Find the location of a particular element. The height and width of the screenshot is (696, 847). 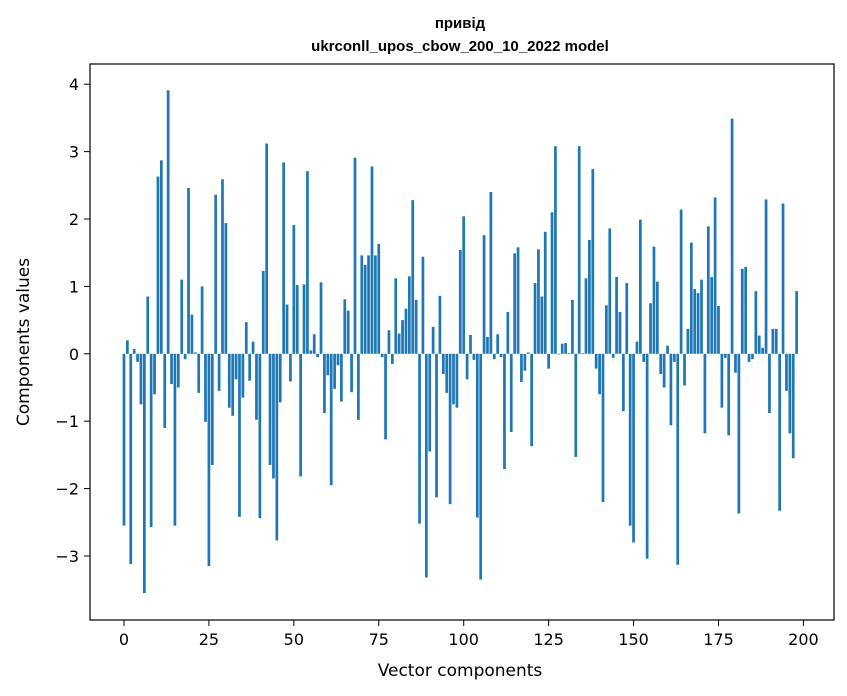

x-axis-ticks: 0 25 50 75 100 125 150 175 200 is located at coordinates (469, 634).